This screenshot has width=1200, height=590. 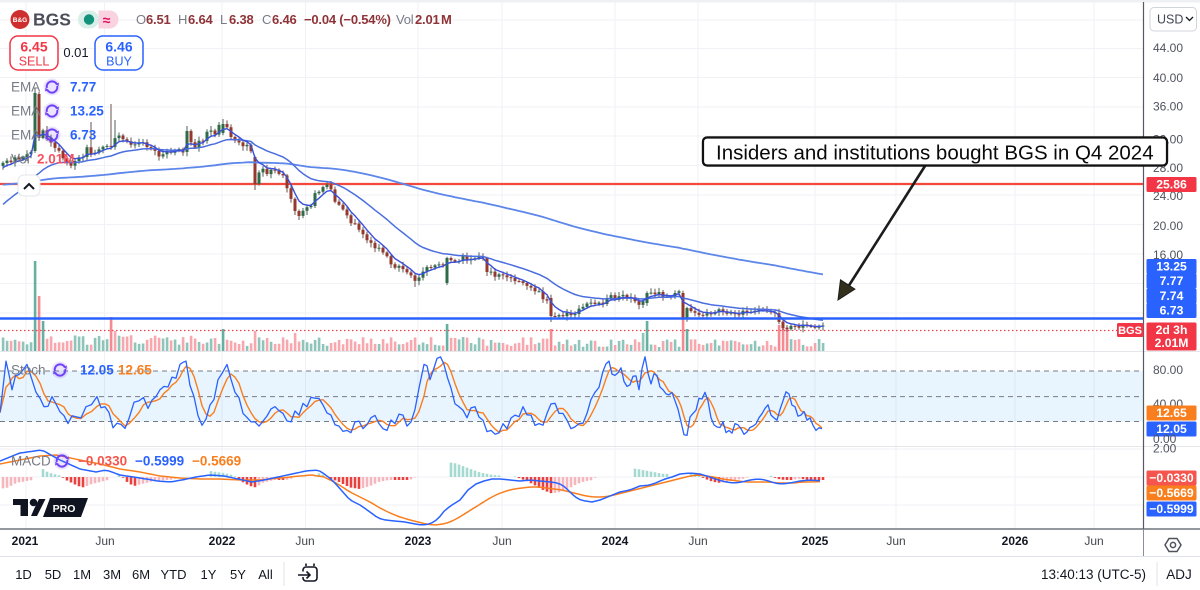 What do you see at coordinates (33, 47) in the screenshot?
I see `svg-text: 6.45` at bounding box center [33, 47].